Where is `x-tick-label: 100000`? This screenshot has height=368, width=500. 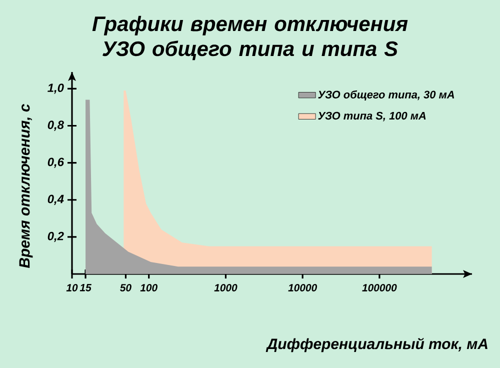
x-tick-label: 100000 is located at coordinates (379, 288).